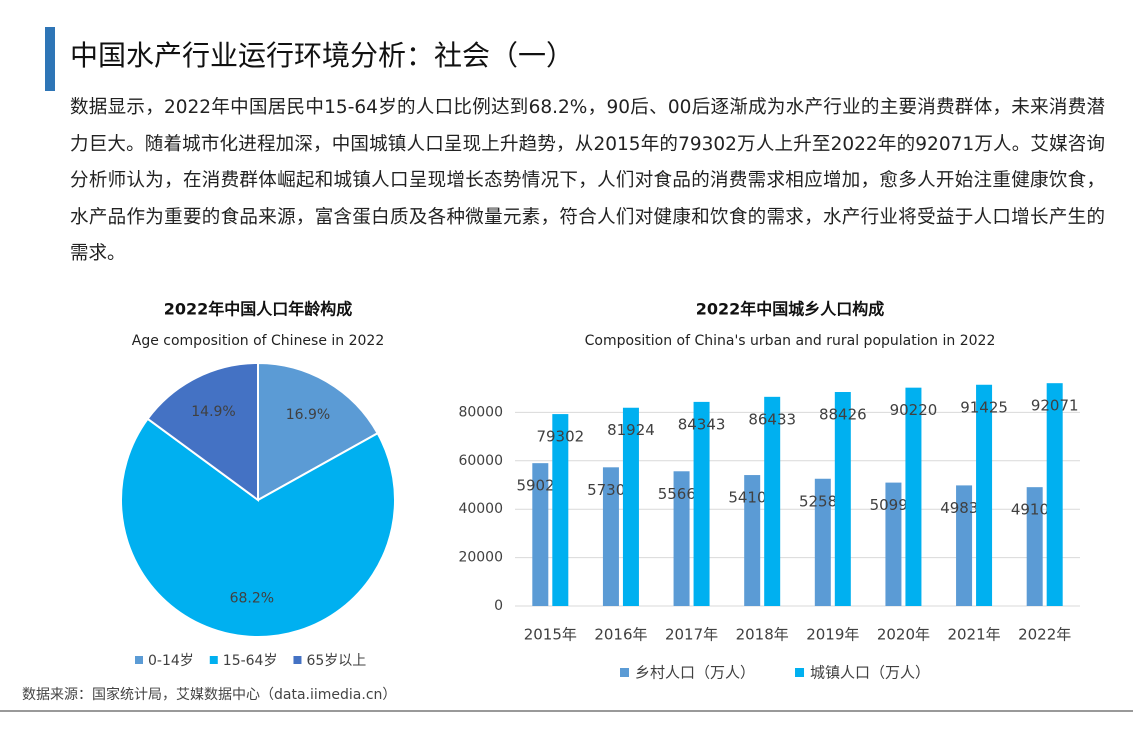  What do you see at coordinates (250, 661) in the screenshot?
I see `legend-label: 15-64岁` at bounding box center [250, 661].